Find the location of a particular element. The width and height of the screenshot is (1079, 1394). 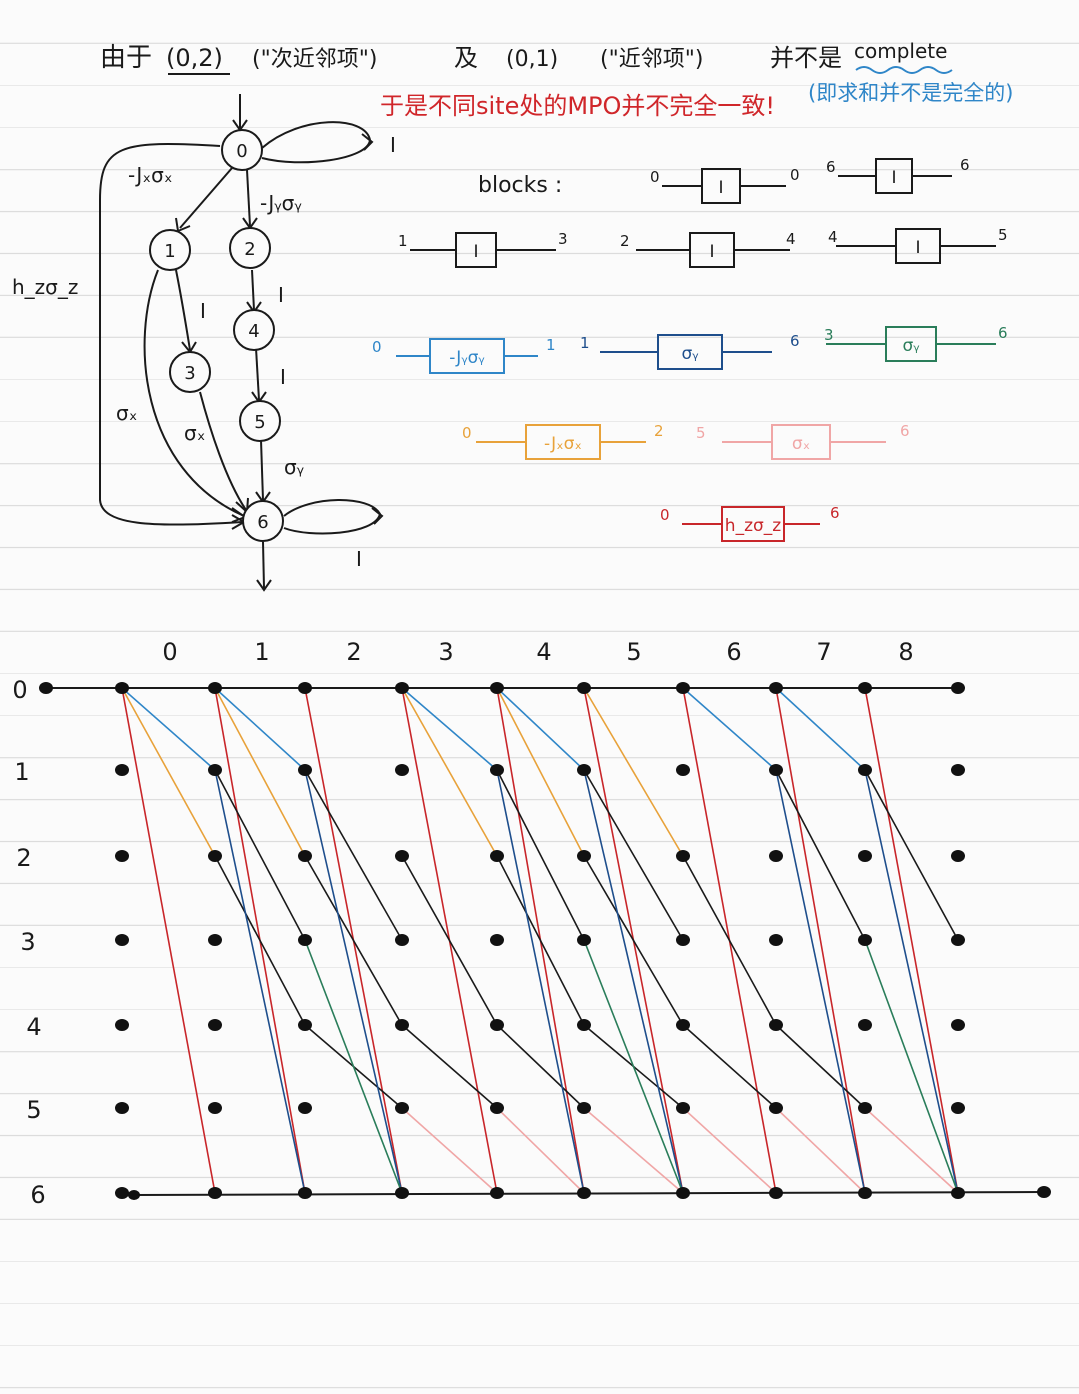

block-left-index: 5 is located at coordinates (701, 433).